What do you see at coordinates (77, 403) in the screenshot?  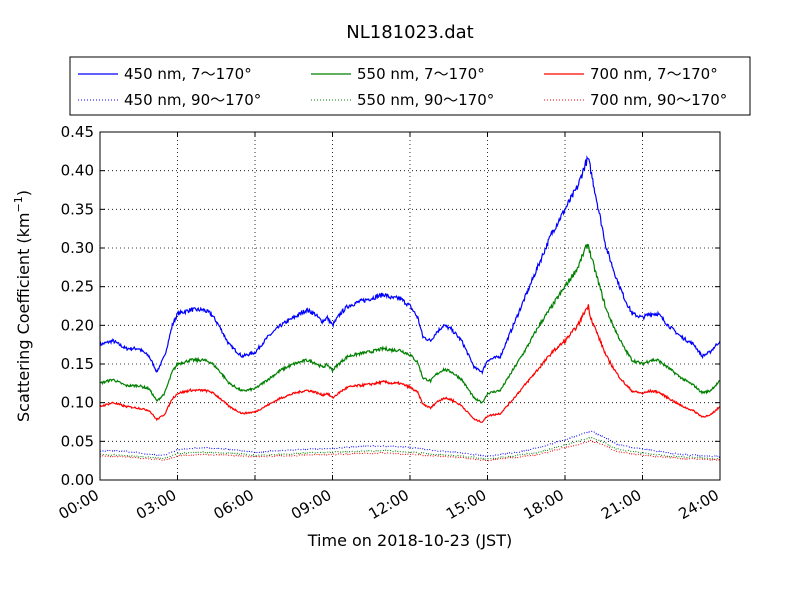 I see `y-tick-label: 0.10` at bounding box center [77, 403].